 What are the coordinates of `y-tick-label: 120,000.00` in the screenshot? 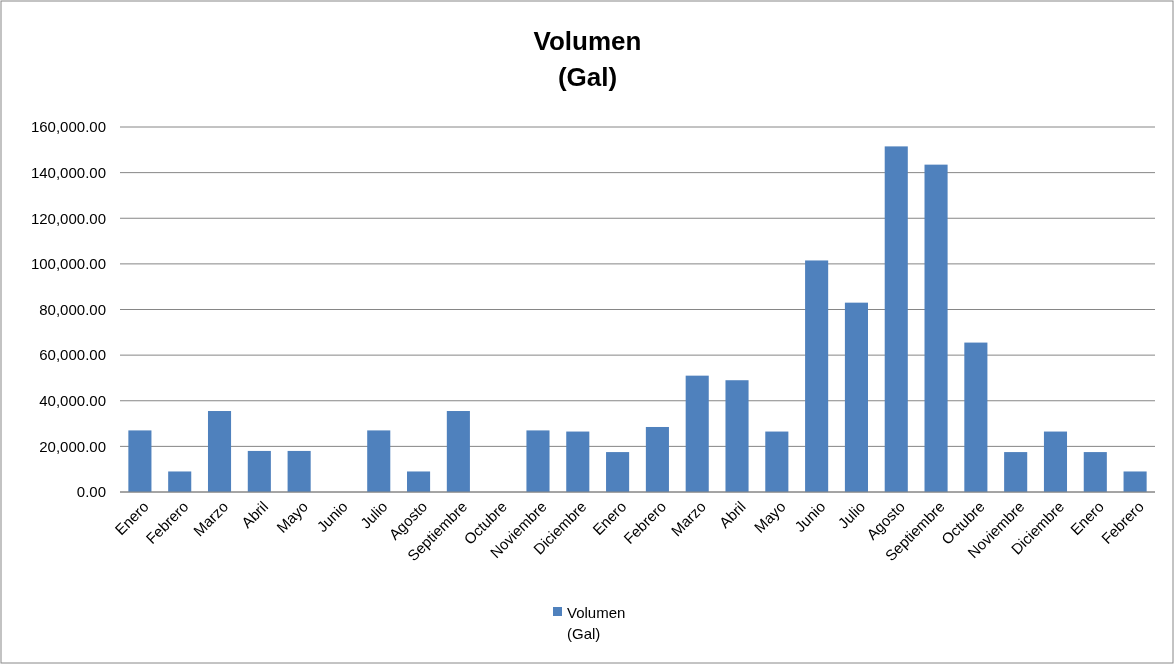 It's located at (68, 218).